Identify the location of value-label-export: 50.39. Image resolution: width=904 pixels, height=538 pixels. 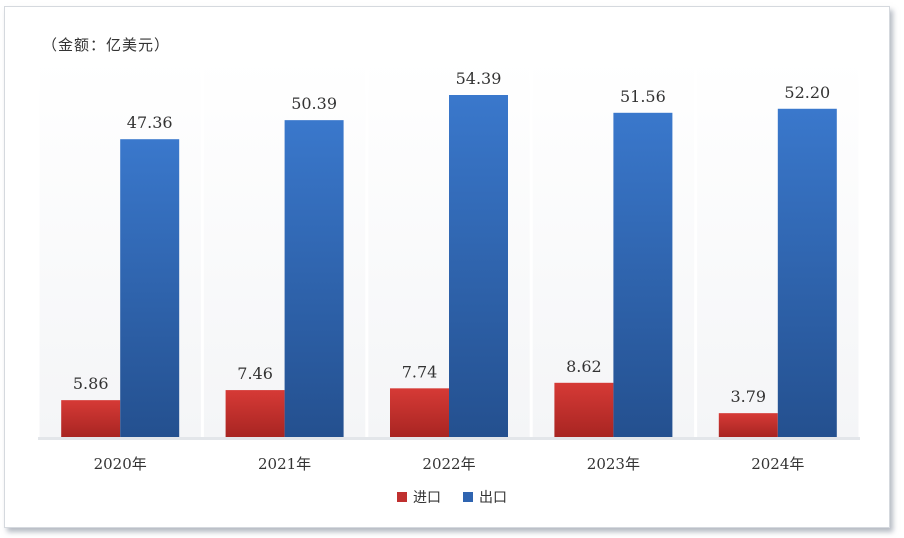
(314, 103).